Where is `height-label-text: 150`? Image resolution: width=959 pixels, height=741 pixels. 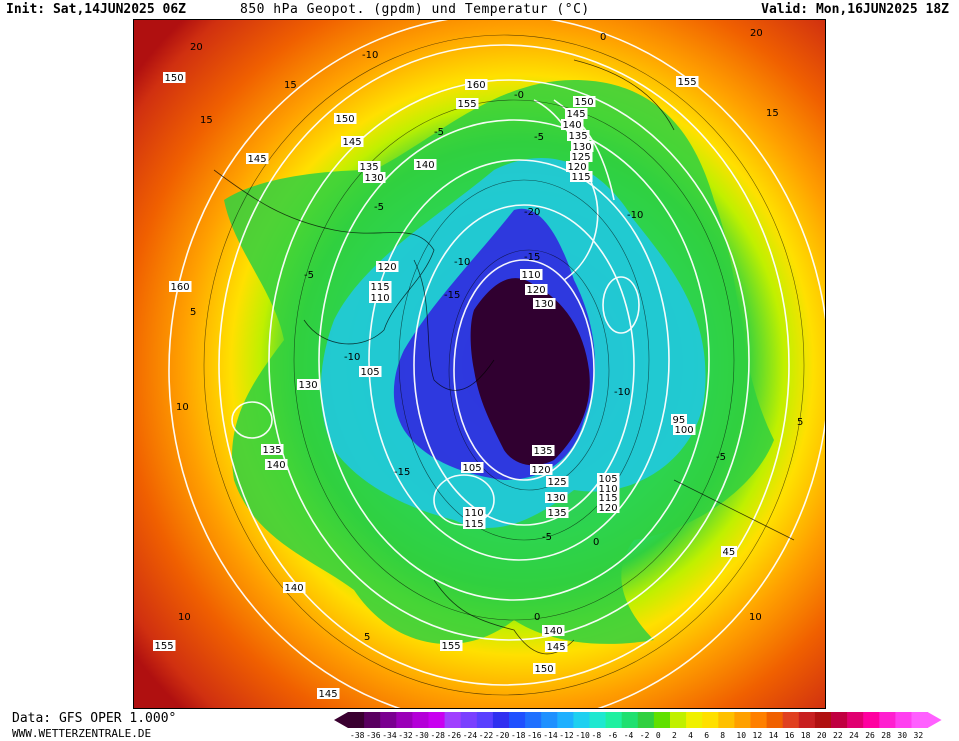
height-label-text: 150 is located at coordinates (345, 119).